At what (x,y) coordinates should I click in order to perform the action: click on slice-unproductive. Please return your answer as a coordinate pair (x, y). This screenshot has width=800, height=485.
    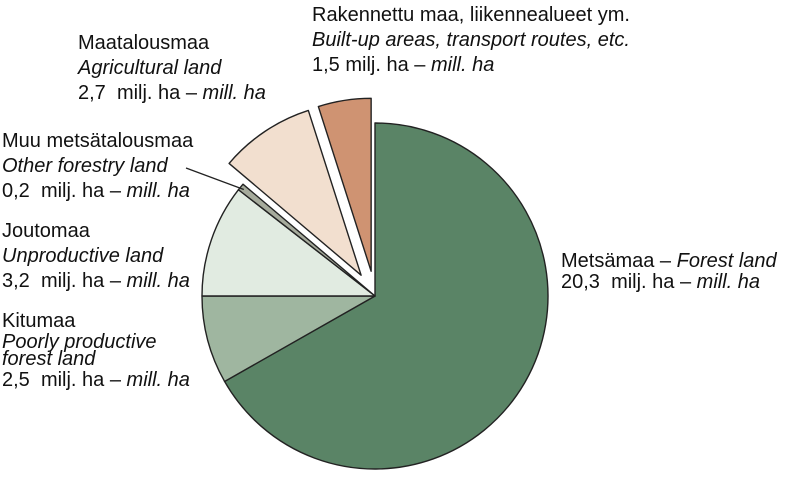
    Looking at the image, I should click on (288, 243).